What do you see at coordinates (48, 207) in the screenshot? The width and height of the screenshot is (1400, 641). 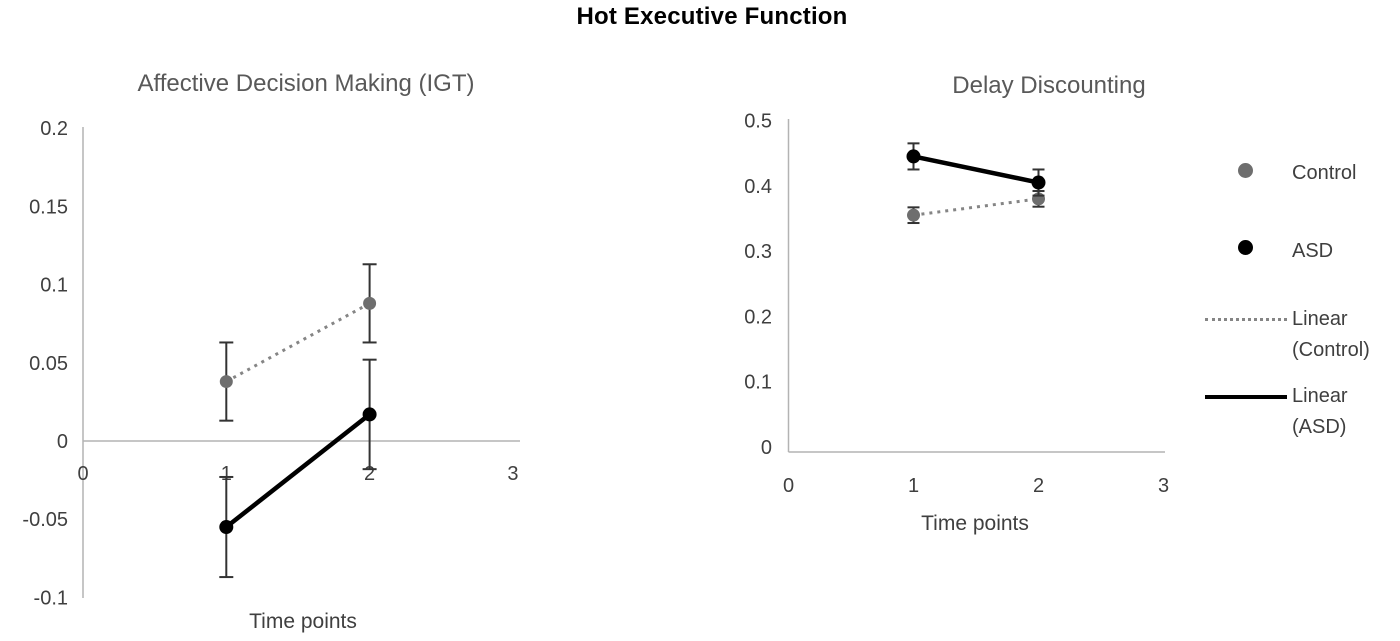 I see `y-tick-label: 0.15` at bounding box center [48, 207].